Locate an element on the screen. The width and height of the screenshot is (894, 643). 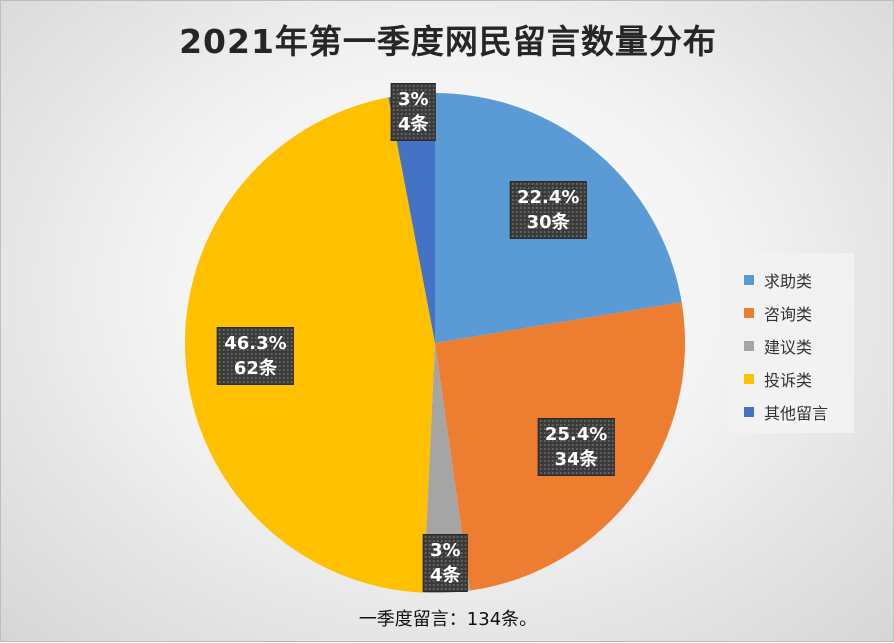
legend-item: 其他留言 is located at coordinates (799, 411).